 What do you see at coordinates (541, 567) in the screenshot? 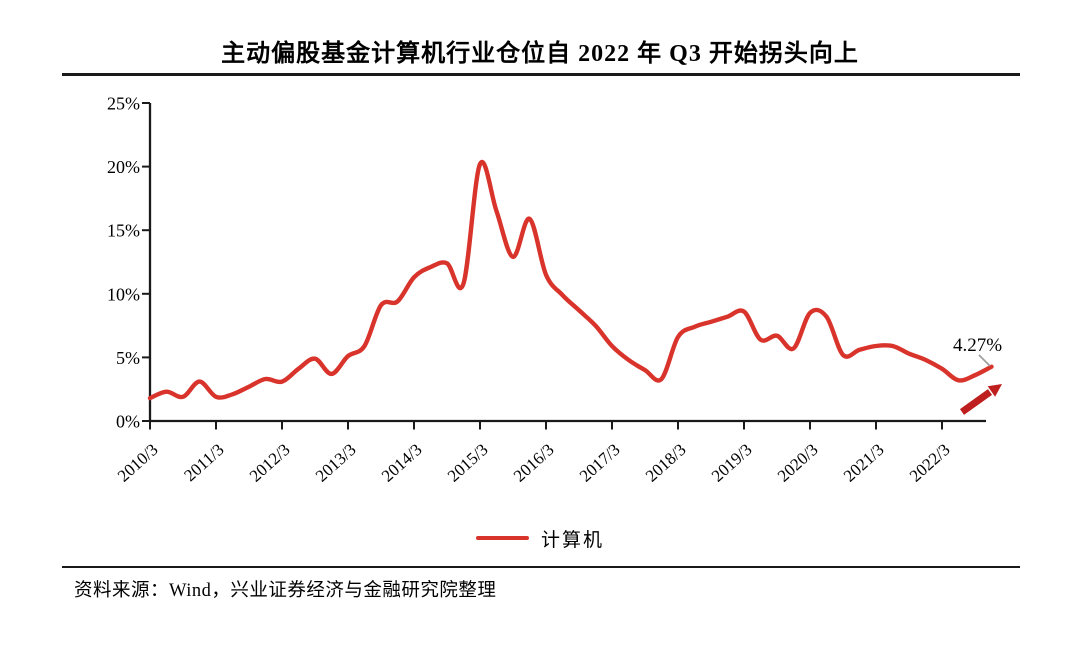
I see `bottom-divider` at bounding box center [541, 567].